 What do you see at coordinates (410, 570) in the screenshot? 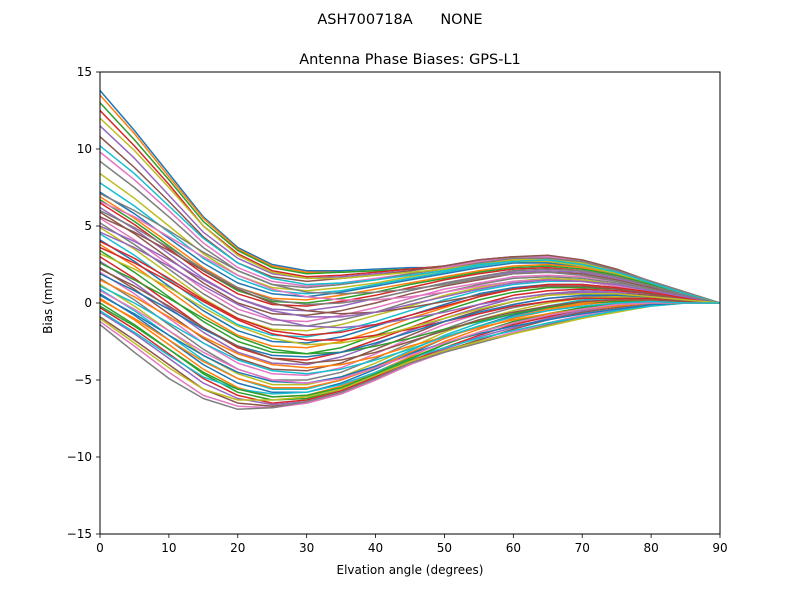
I see `x-axis-label: Elvation angle (degrees)` at bounding box center [410, 570].